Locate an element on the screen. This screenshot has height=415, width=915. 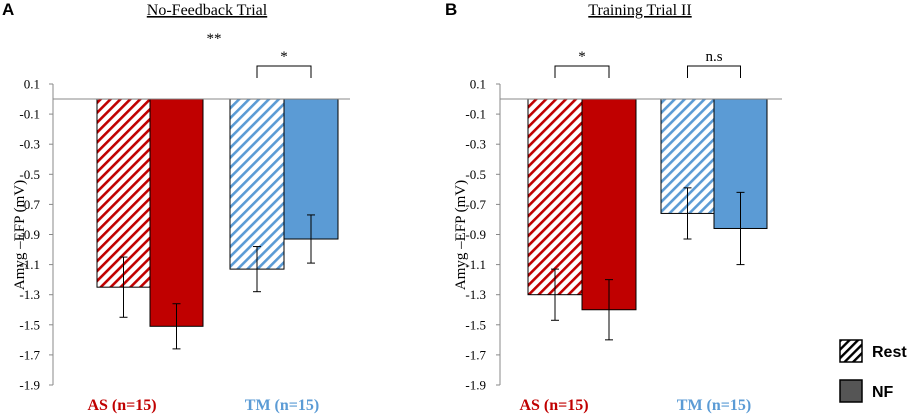
panel-b-title: Training Trial II is located at coordinates (639, 10).